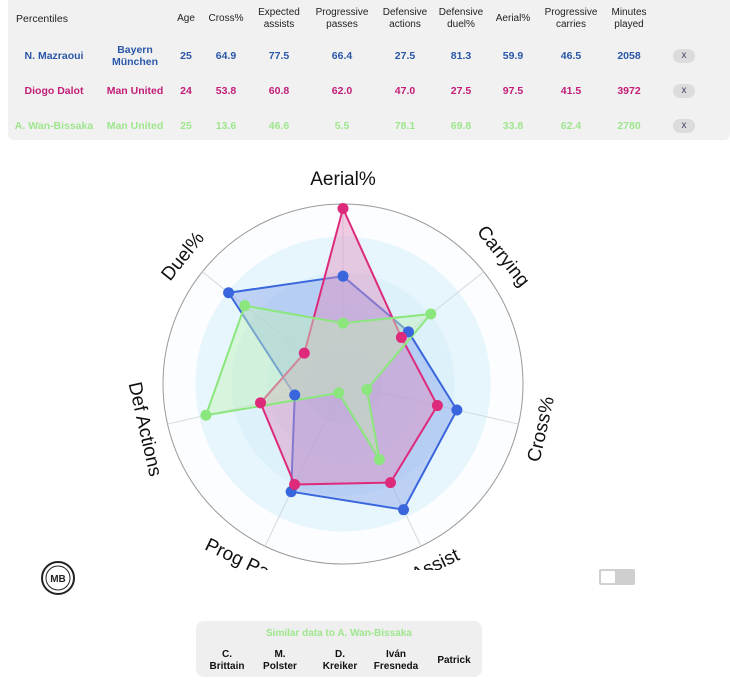  What do you see at coordinates (342, 125) in the screenshot?
I see `table-cell: 5.5` at bounding box center [342, 125].